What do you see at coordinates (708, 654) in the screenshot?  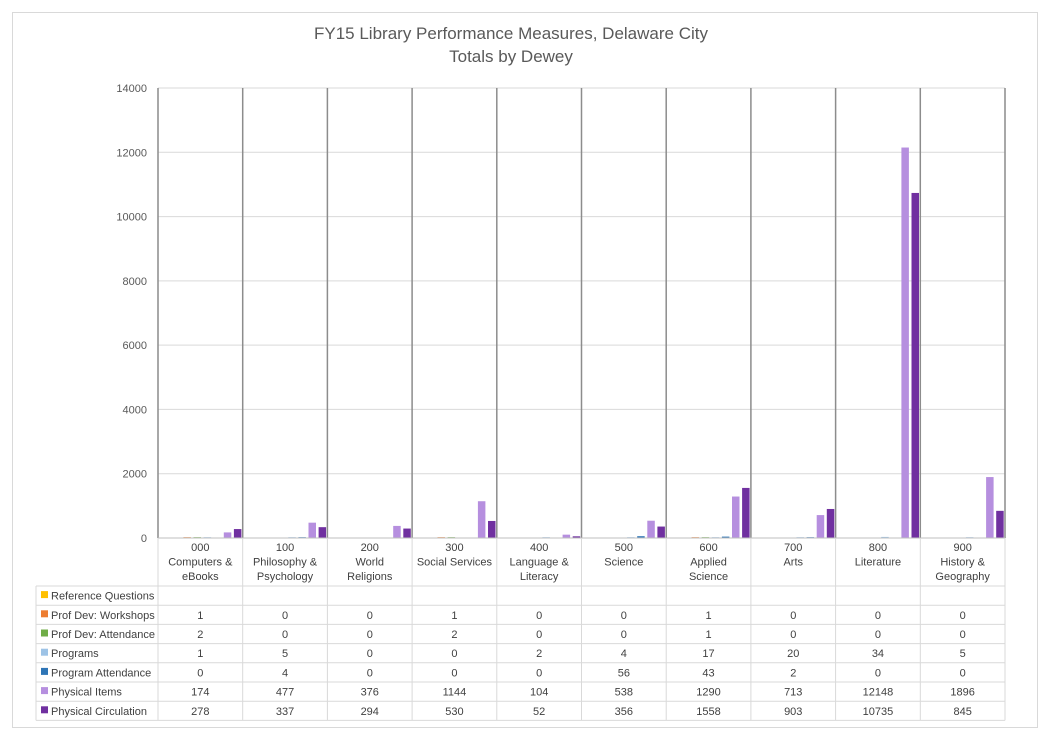 I see `data-label: 17` at bounding box center [708, 654].